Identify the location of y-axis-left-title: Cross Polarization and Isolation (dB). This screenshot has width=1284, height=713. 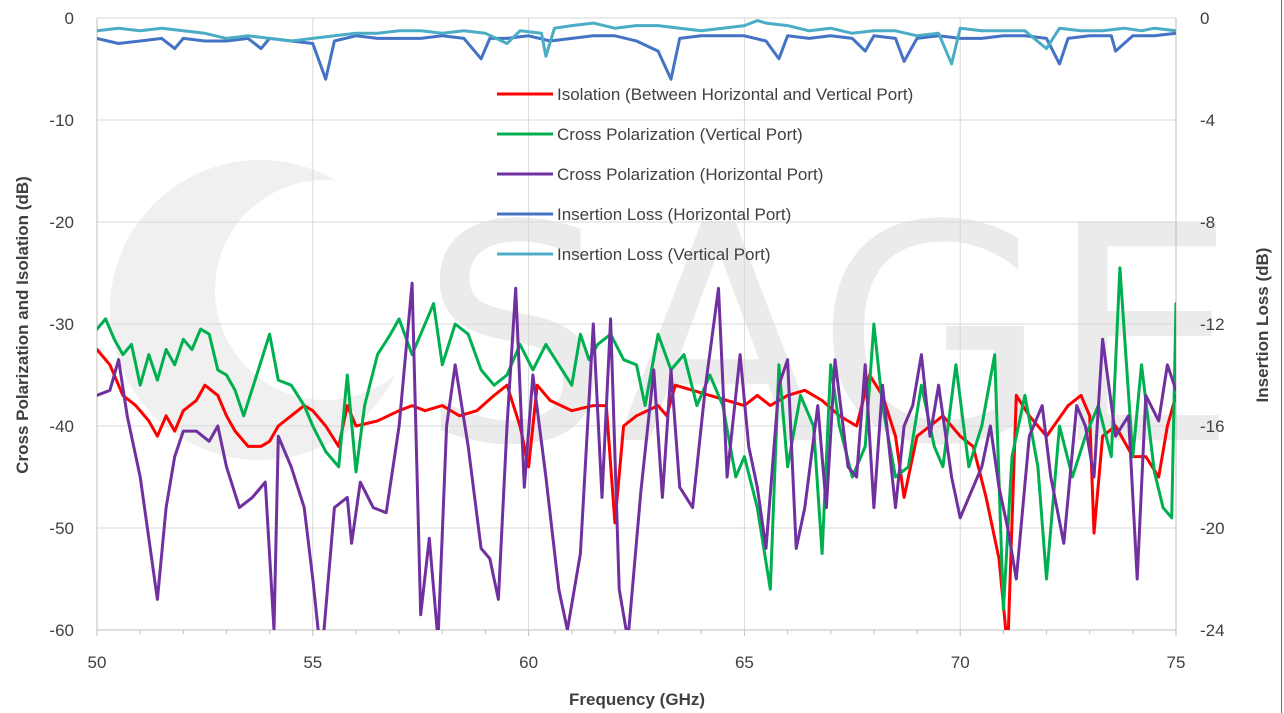
(22, 325).